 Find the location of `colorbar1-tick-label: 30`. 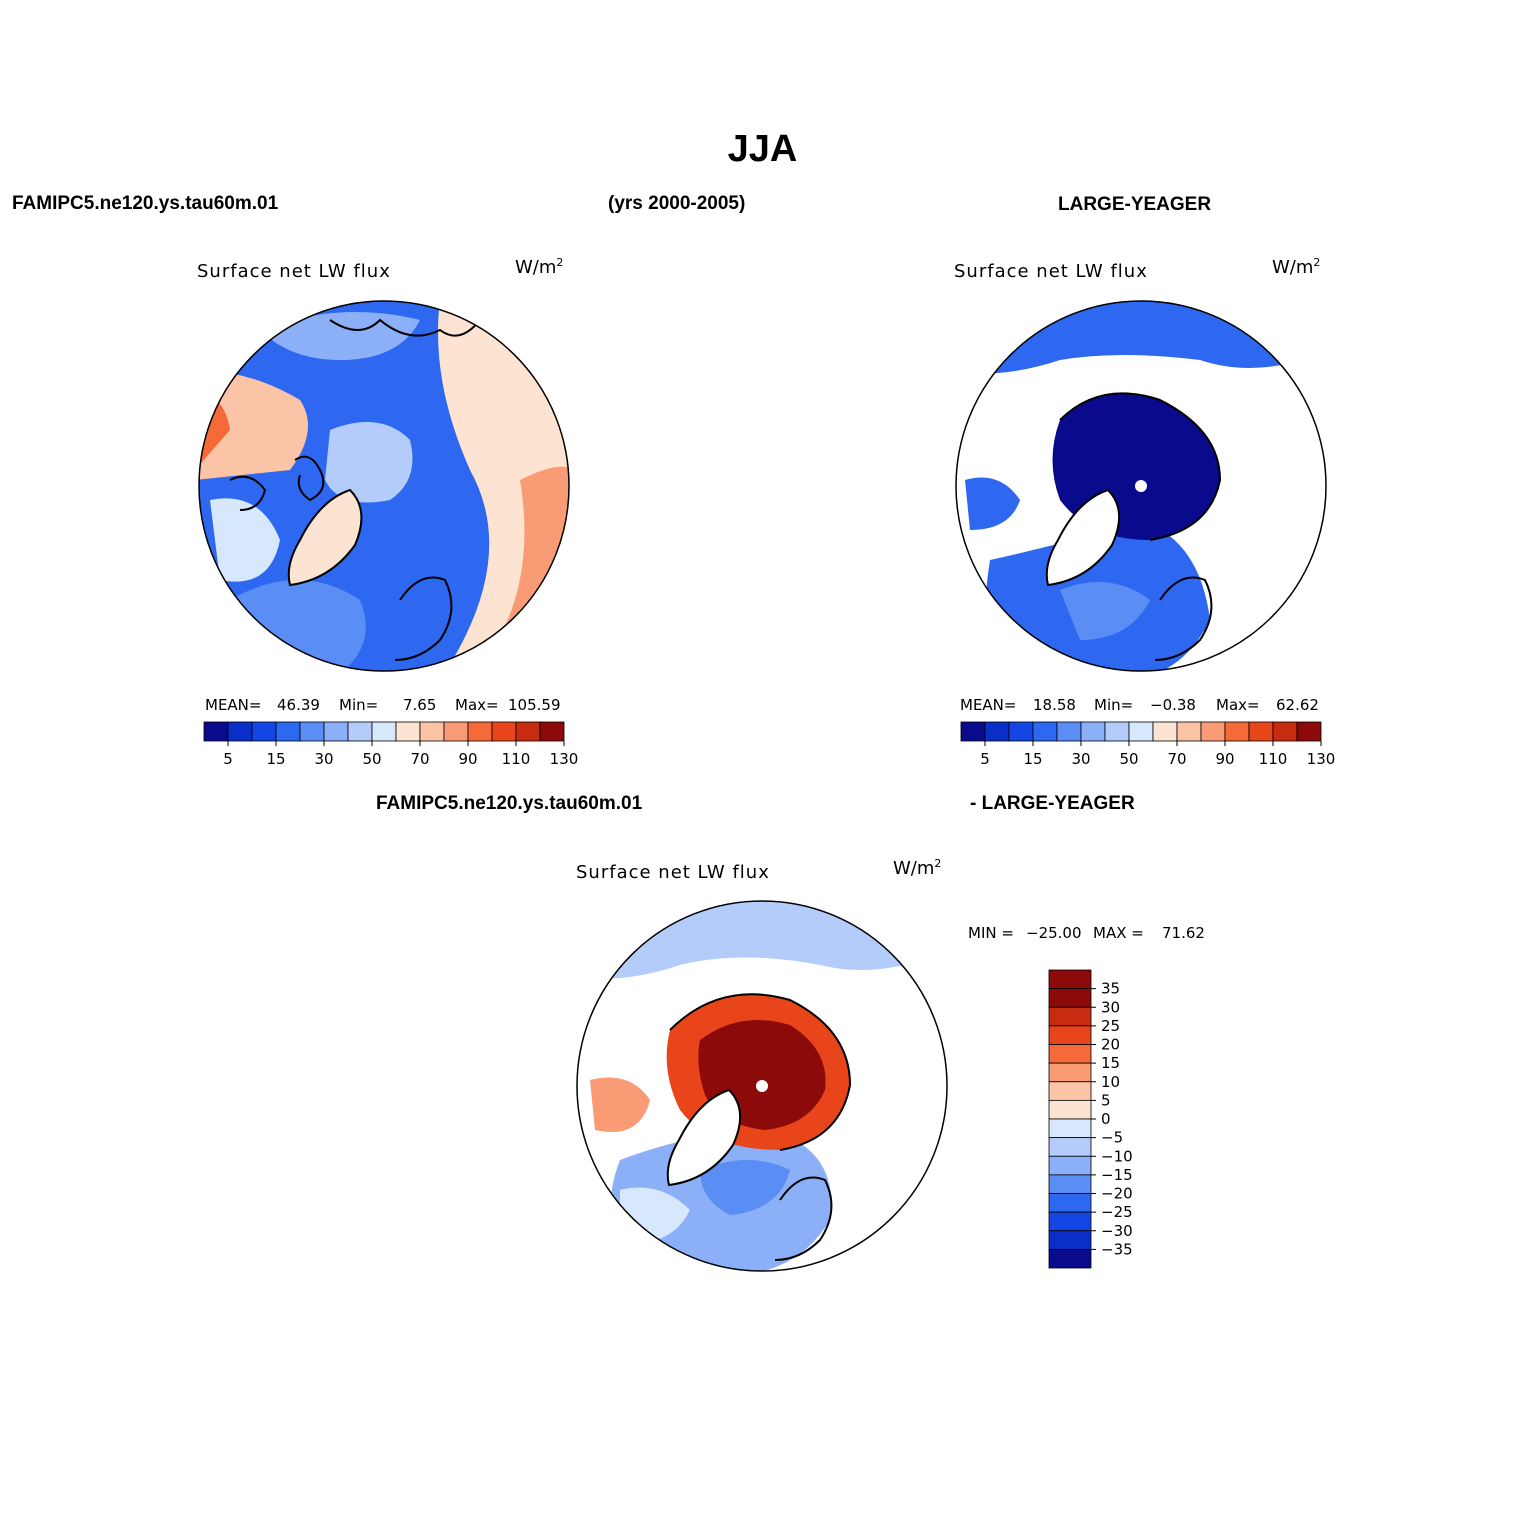

colorbar1-tick-label: 30 is located at coordinates (323, 759).